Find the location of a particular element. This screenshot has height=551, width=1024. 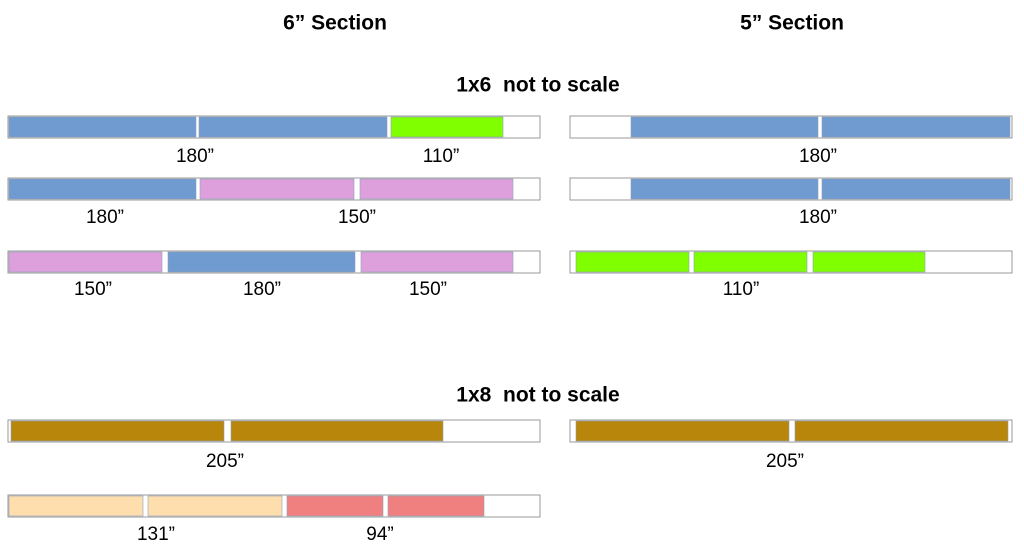

piece-label: 131” is located at coordinates (156, 534).